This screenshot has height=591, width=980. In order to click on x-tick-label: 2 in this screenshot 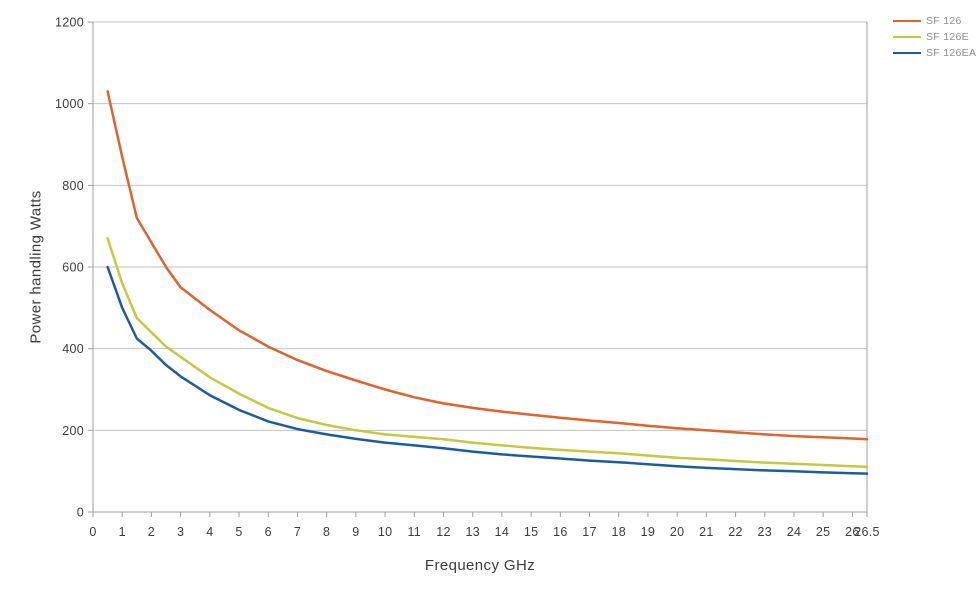, I will do `click(151, 532)`.